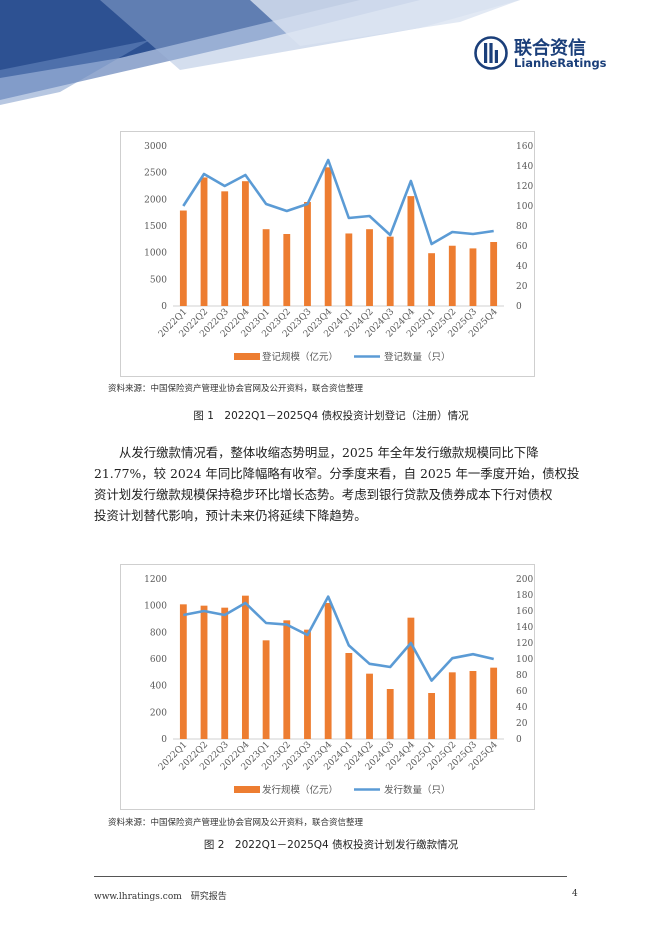 Image resolution: width=662 pixels, height=936 pixels. Describe the element at coordinates (158, 280) in the screenshot. I see `fig1-left-tick-label: 500` at that location.